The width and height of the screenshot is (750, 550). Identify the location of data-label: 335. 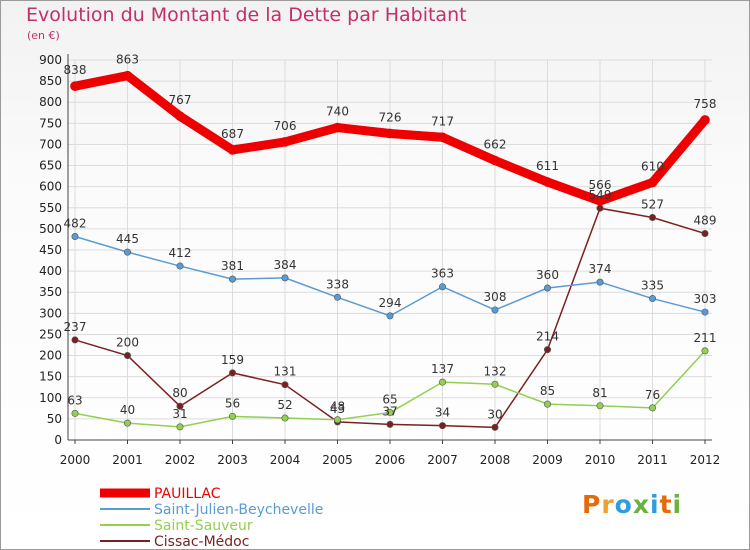
(652, 286).